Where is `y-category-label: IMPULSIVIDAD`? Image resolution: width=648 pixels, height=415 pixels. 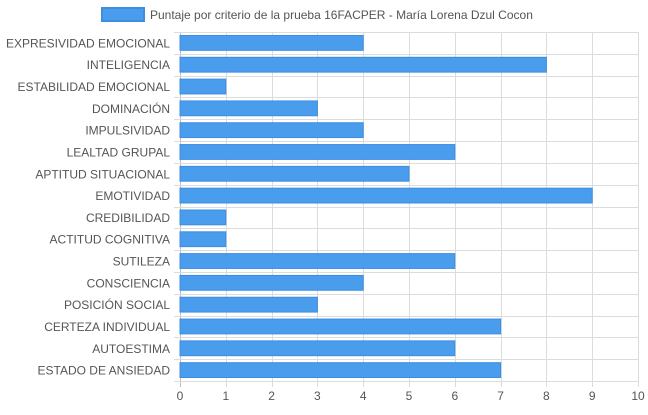
y-category-label: IMPULSIVIDAD is located at coordinates (127, 131).